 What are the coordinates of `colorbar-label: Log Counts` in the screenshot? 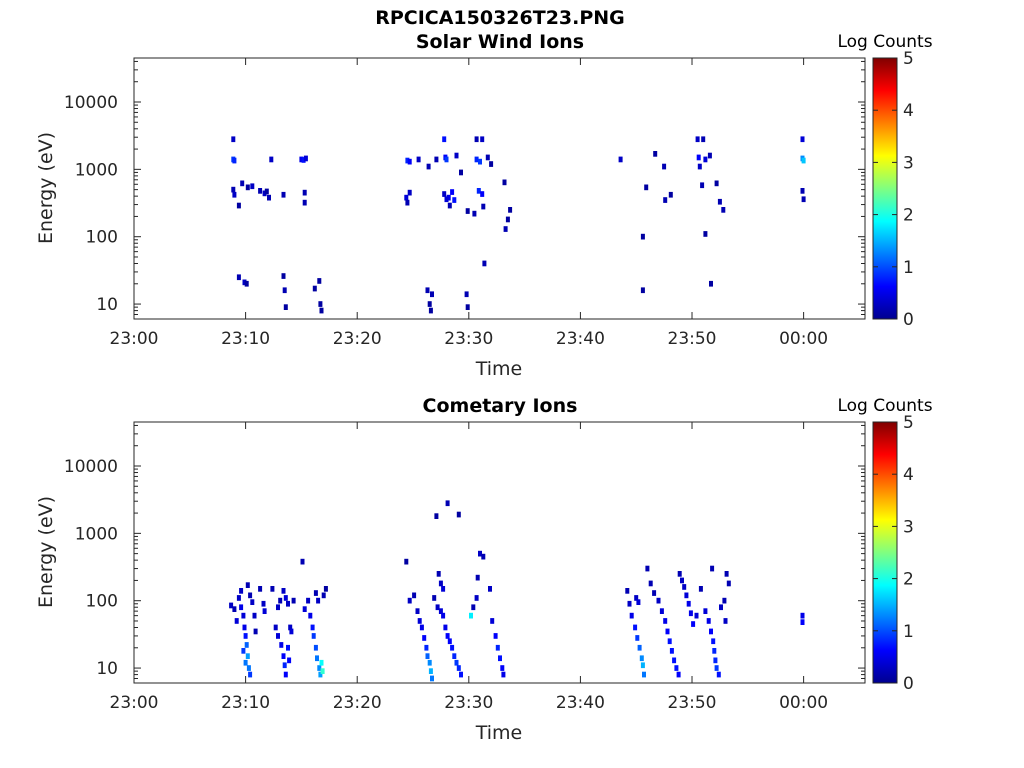 It's located at (884, 406).